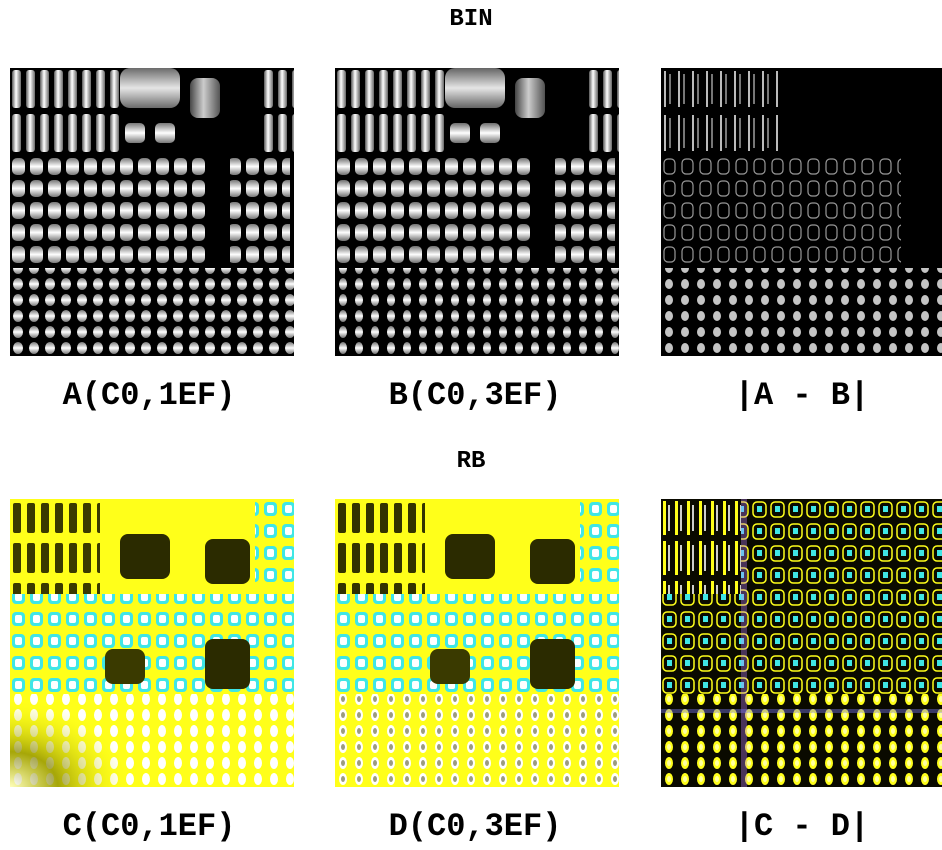  What do you see at coordinates (475, 826) in the screenshot?
I see `caption-d: D(C0,3EF)` at bounding box center [475, 826].